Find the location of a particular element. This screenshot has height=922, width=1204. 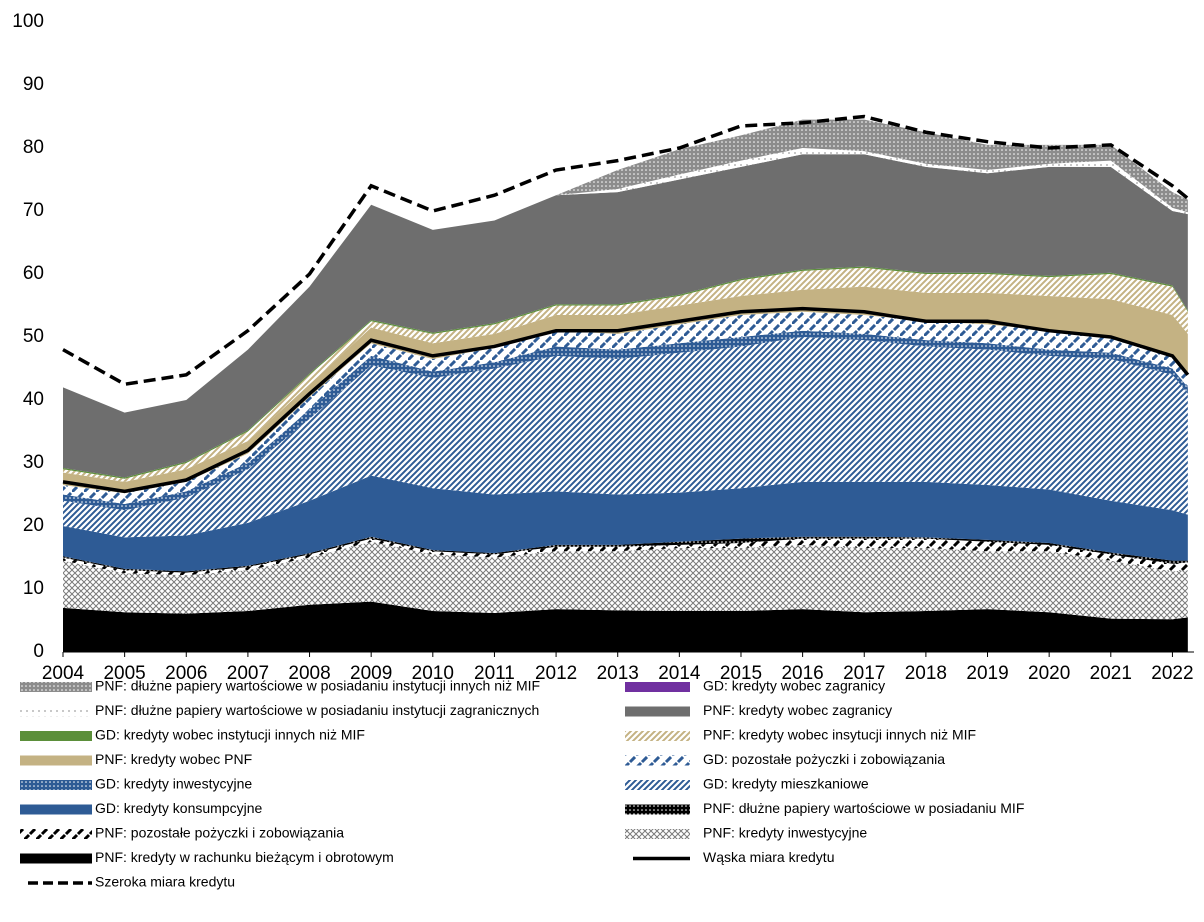

y-tick-label: 70 is located at coordinates (33, 210).